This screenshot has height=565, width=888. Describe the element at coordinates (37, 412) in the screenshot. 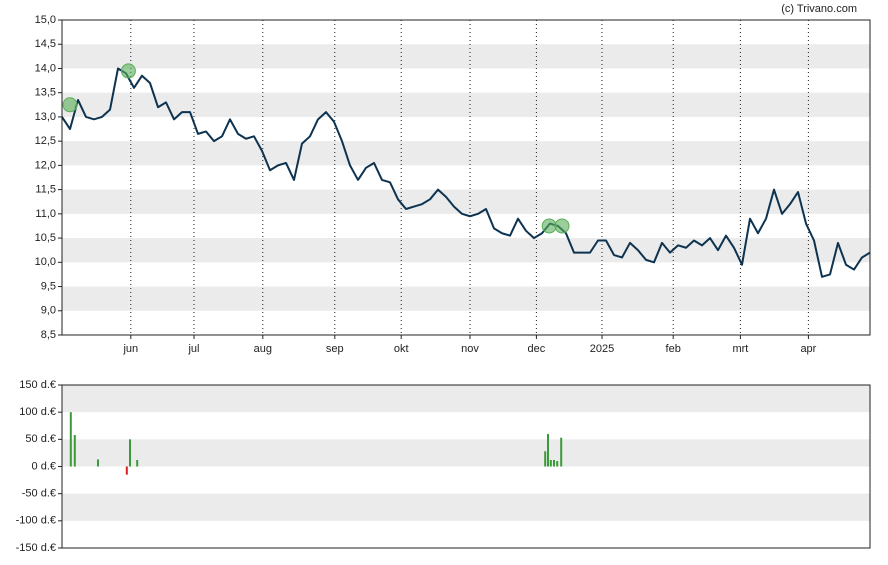

I see `y-tick-label: 100 d.€` at that location.